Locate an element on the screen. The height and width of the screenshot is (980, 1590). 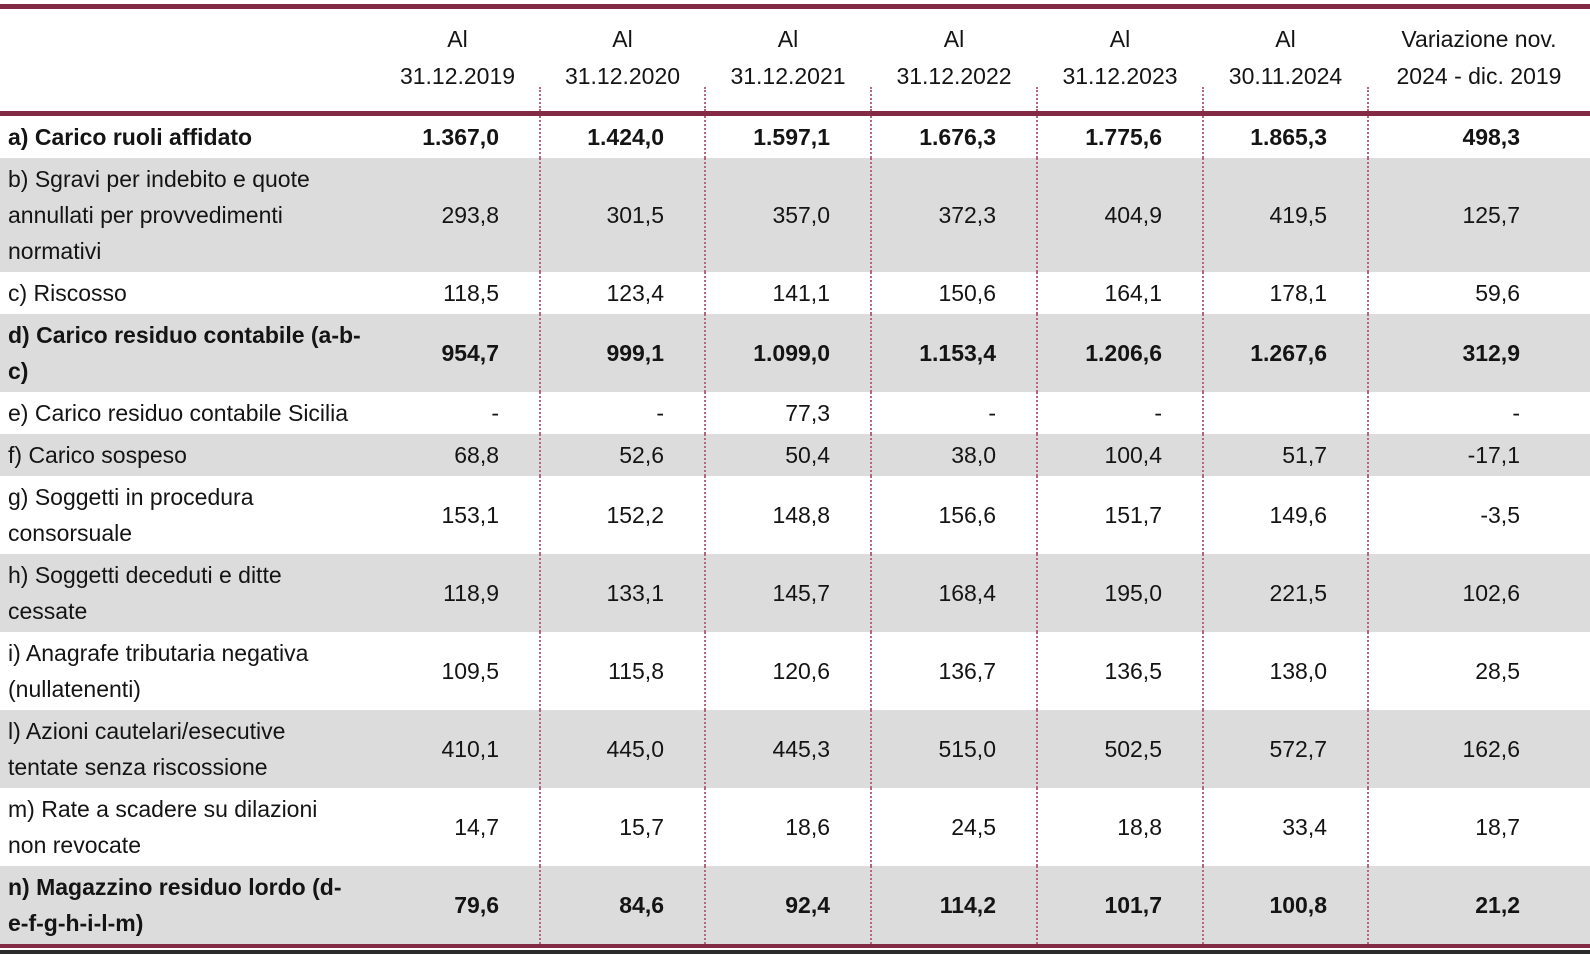
cell-value: 118,5 is located at coordinates (471, 293).